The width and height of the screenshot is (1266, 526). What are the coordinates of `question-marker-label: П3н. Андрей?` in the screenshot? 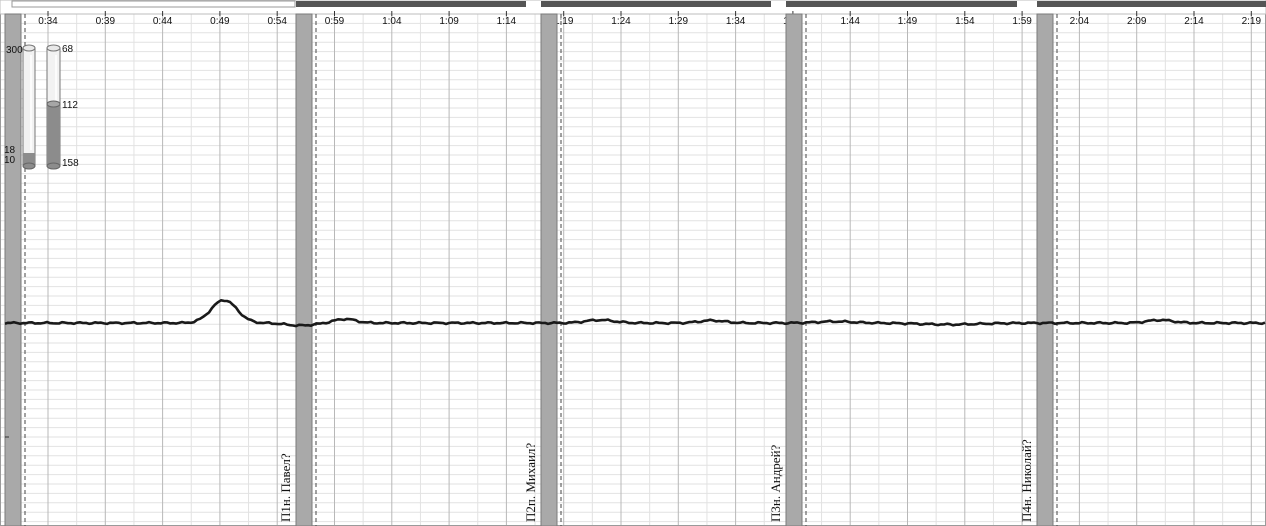 It's located at (775, 483).